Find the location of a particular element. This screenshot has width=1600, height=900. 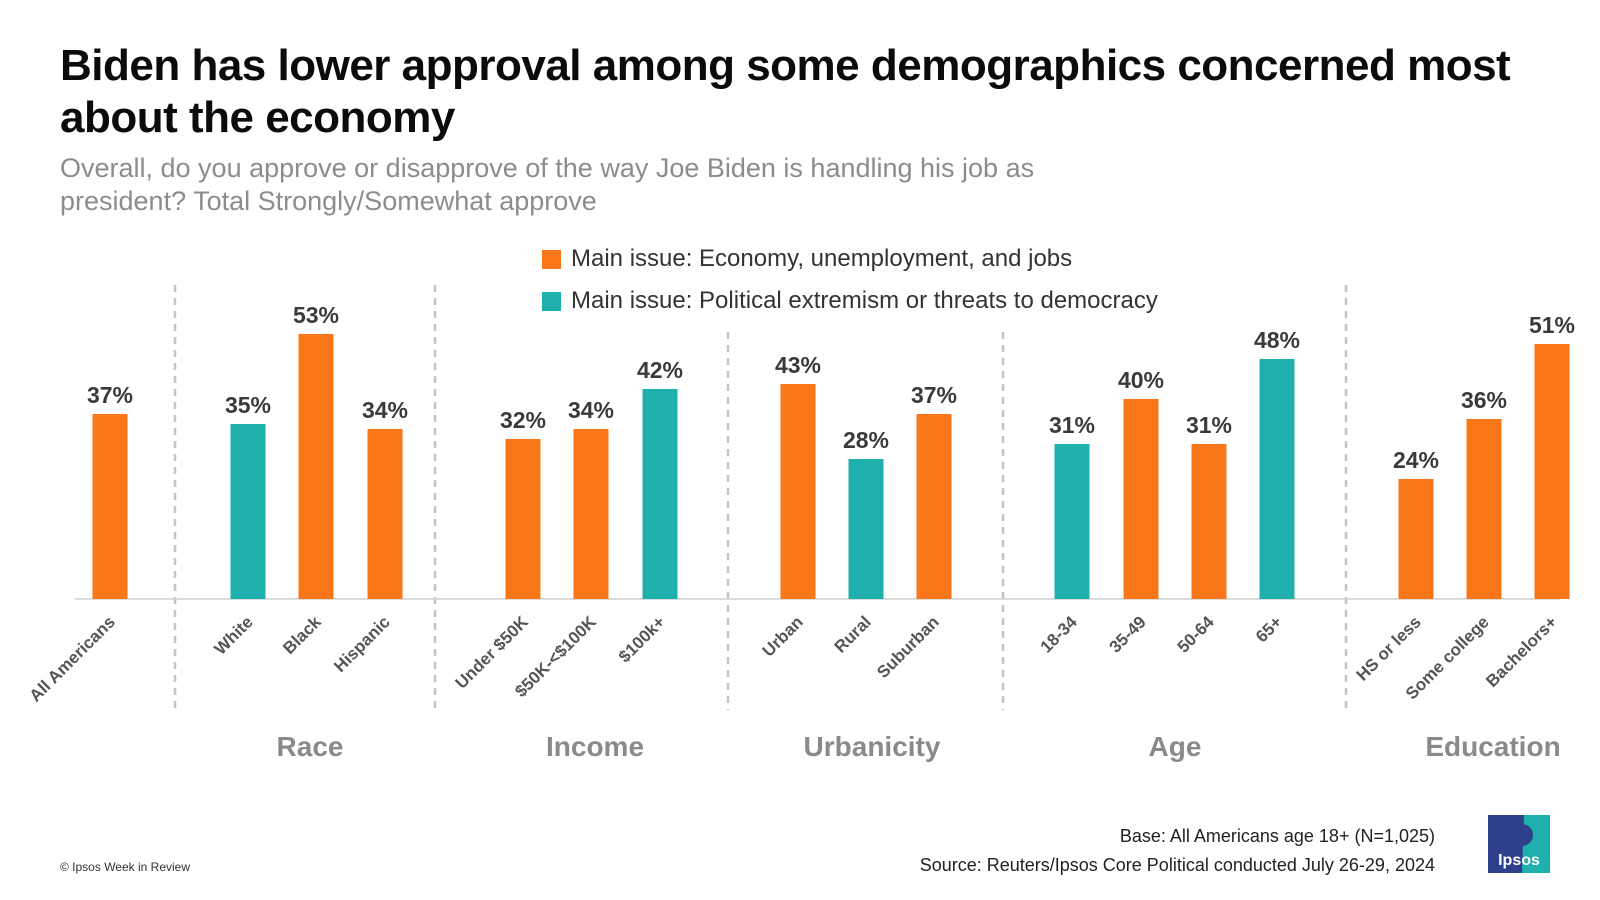

category-label-black: Black is located at coordinates (302, 635).